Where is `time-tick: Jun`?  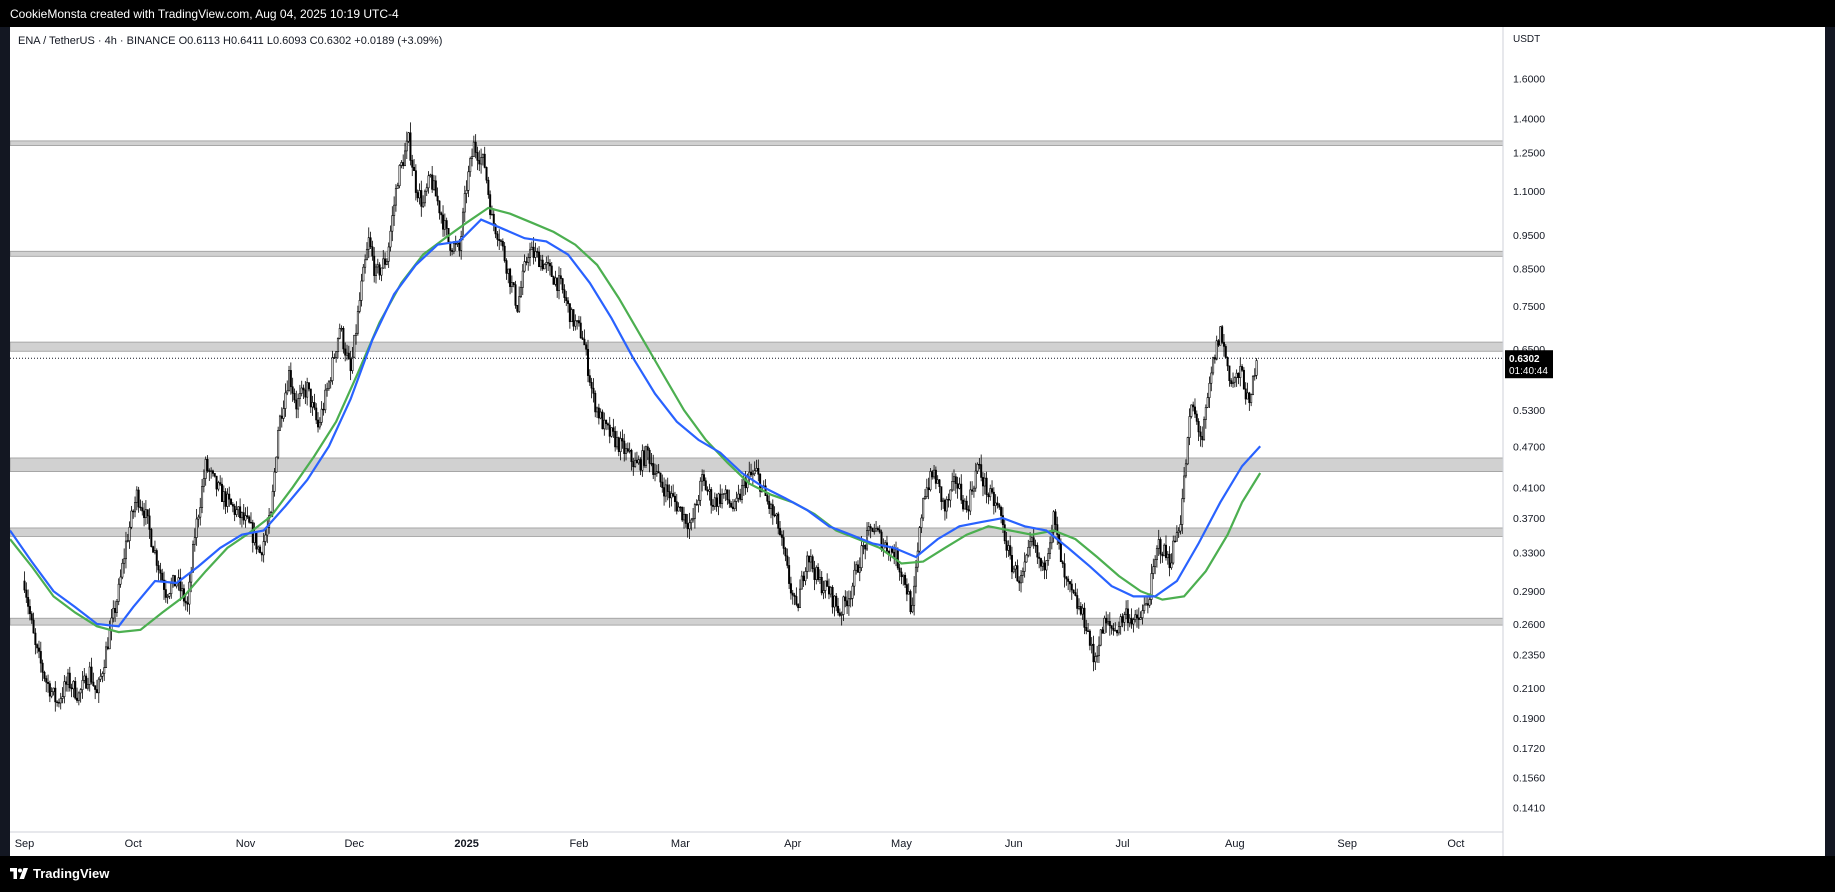
time-tick: Jun is located at coordinates (1014, 844).